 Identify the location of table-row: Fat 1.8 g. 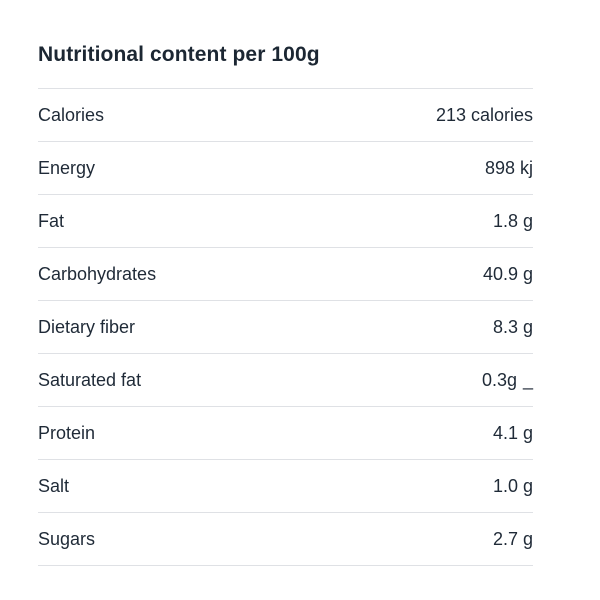
(285, 221).